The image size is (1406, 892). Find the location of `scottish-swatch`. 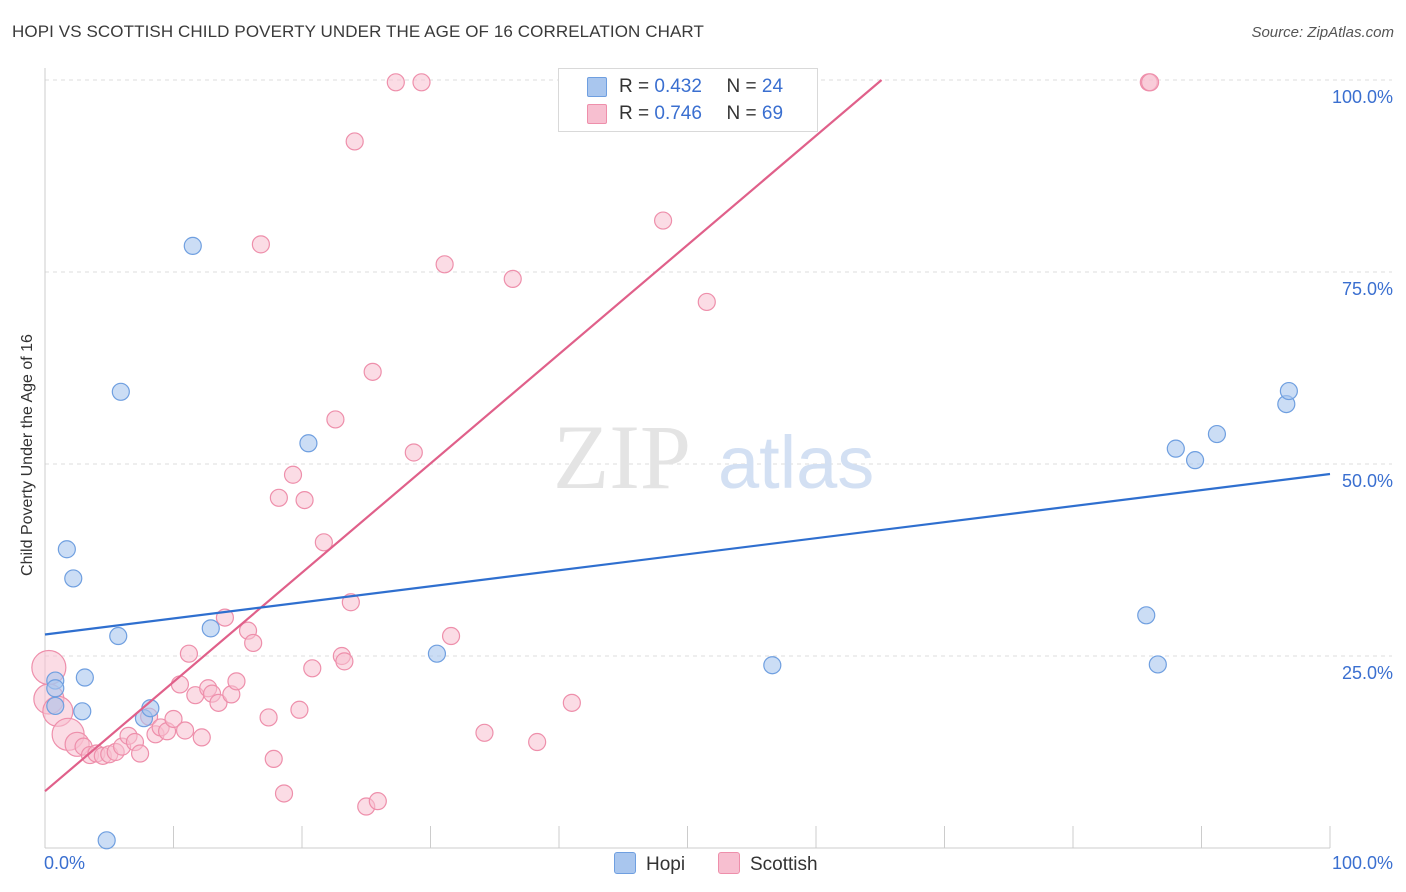

scottish-swatch is located at coordinates (597, 114).